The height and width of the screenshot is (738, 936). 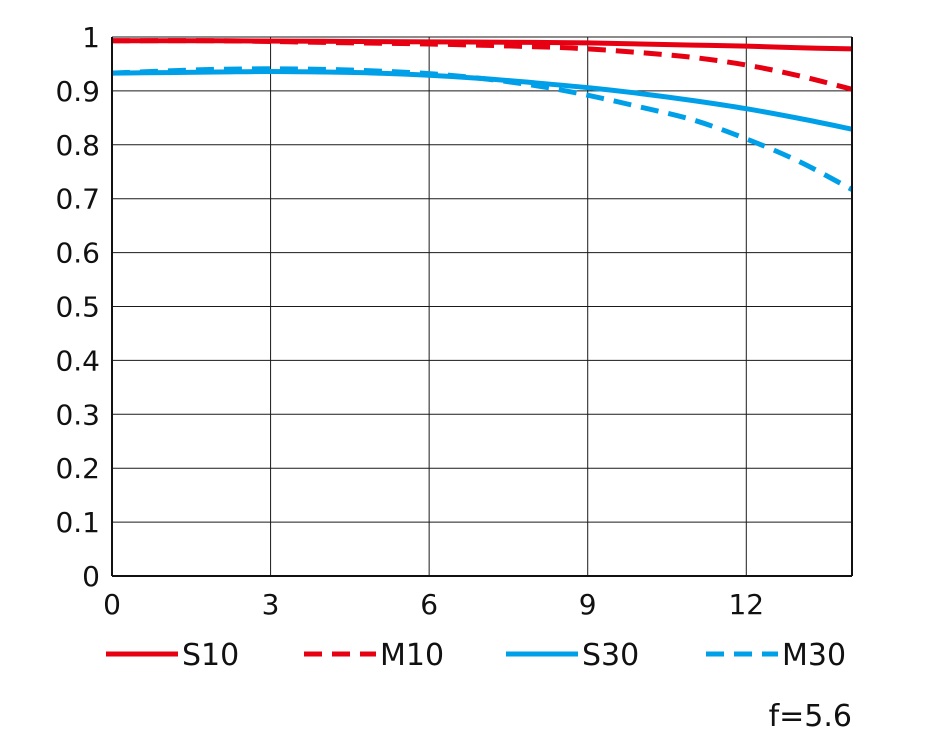 What do you see at coordinates (482, 129) in the screenshot?
I see `series-line-m30` at bounding box center [482, 129].